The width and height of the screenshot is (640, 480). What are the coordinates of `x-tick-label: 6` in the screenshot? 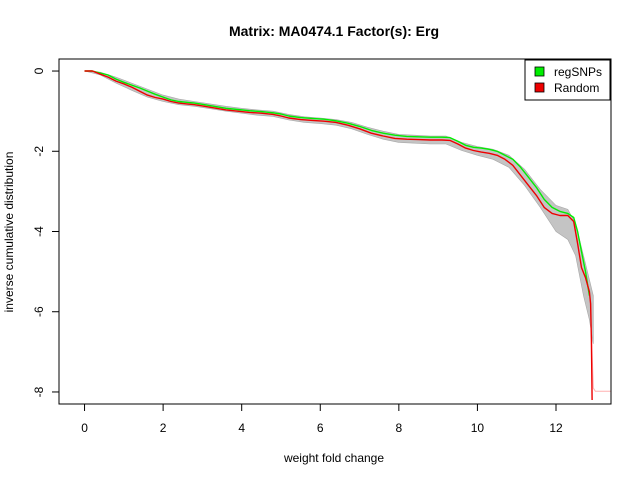 It's located at (320, 428).